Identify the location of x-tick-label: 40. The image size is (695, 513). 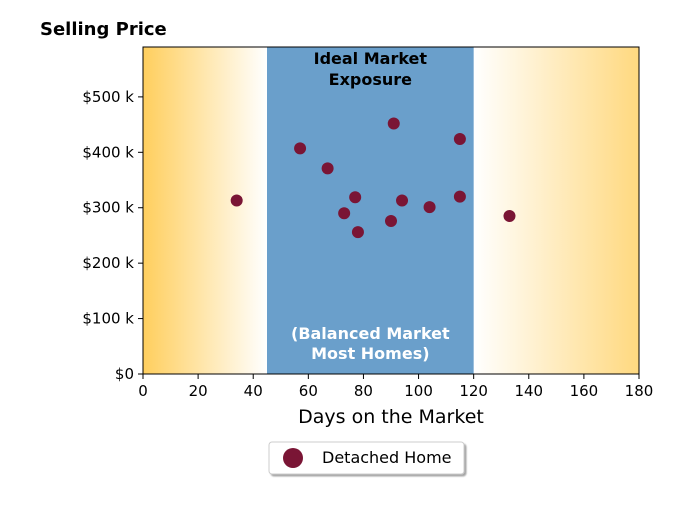
(253, 391).